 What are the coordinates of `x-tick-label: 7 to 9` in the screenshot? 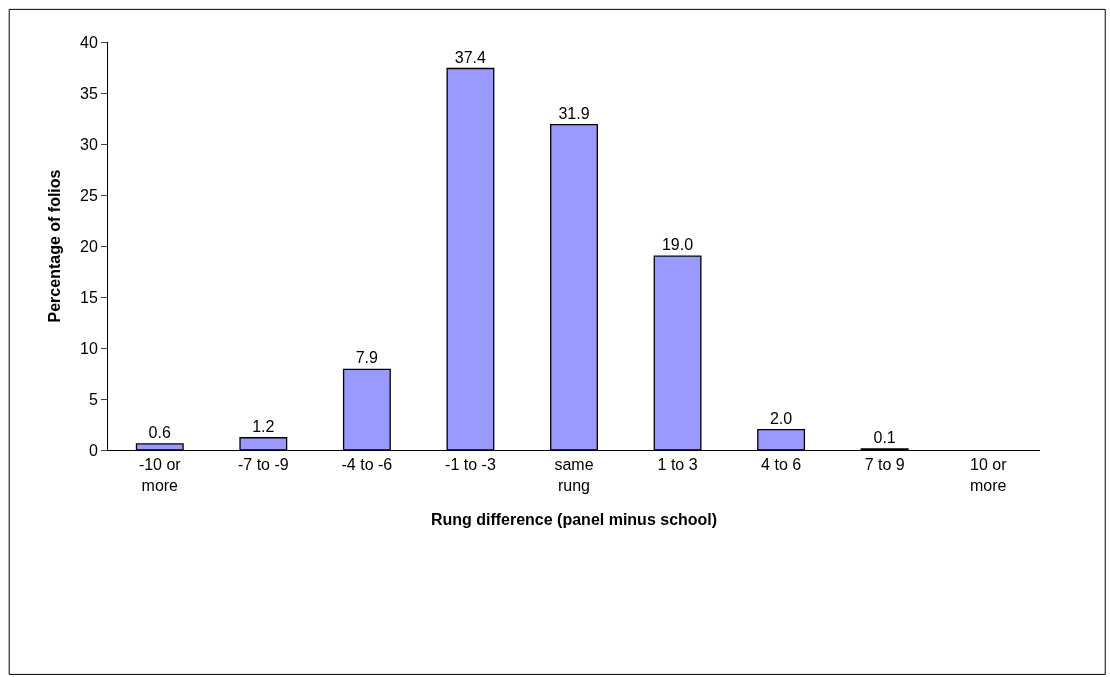 It's located at (884, 465).